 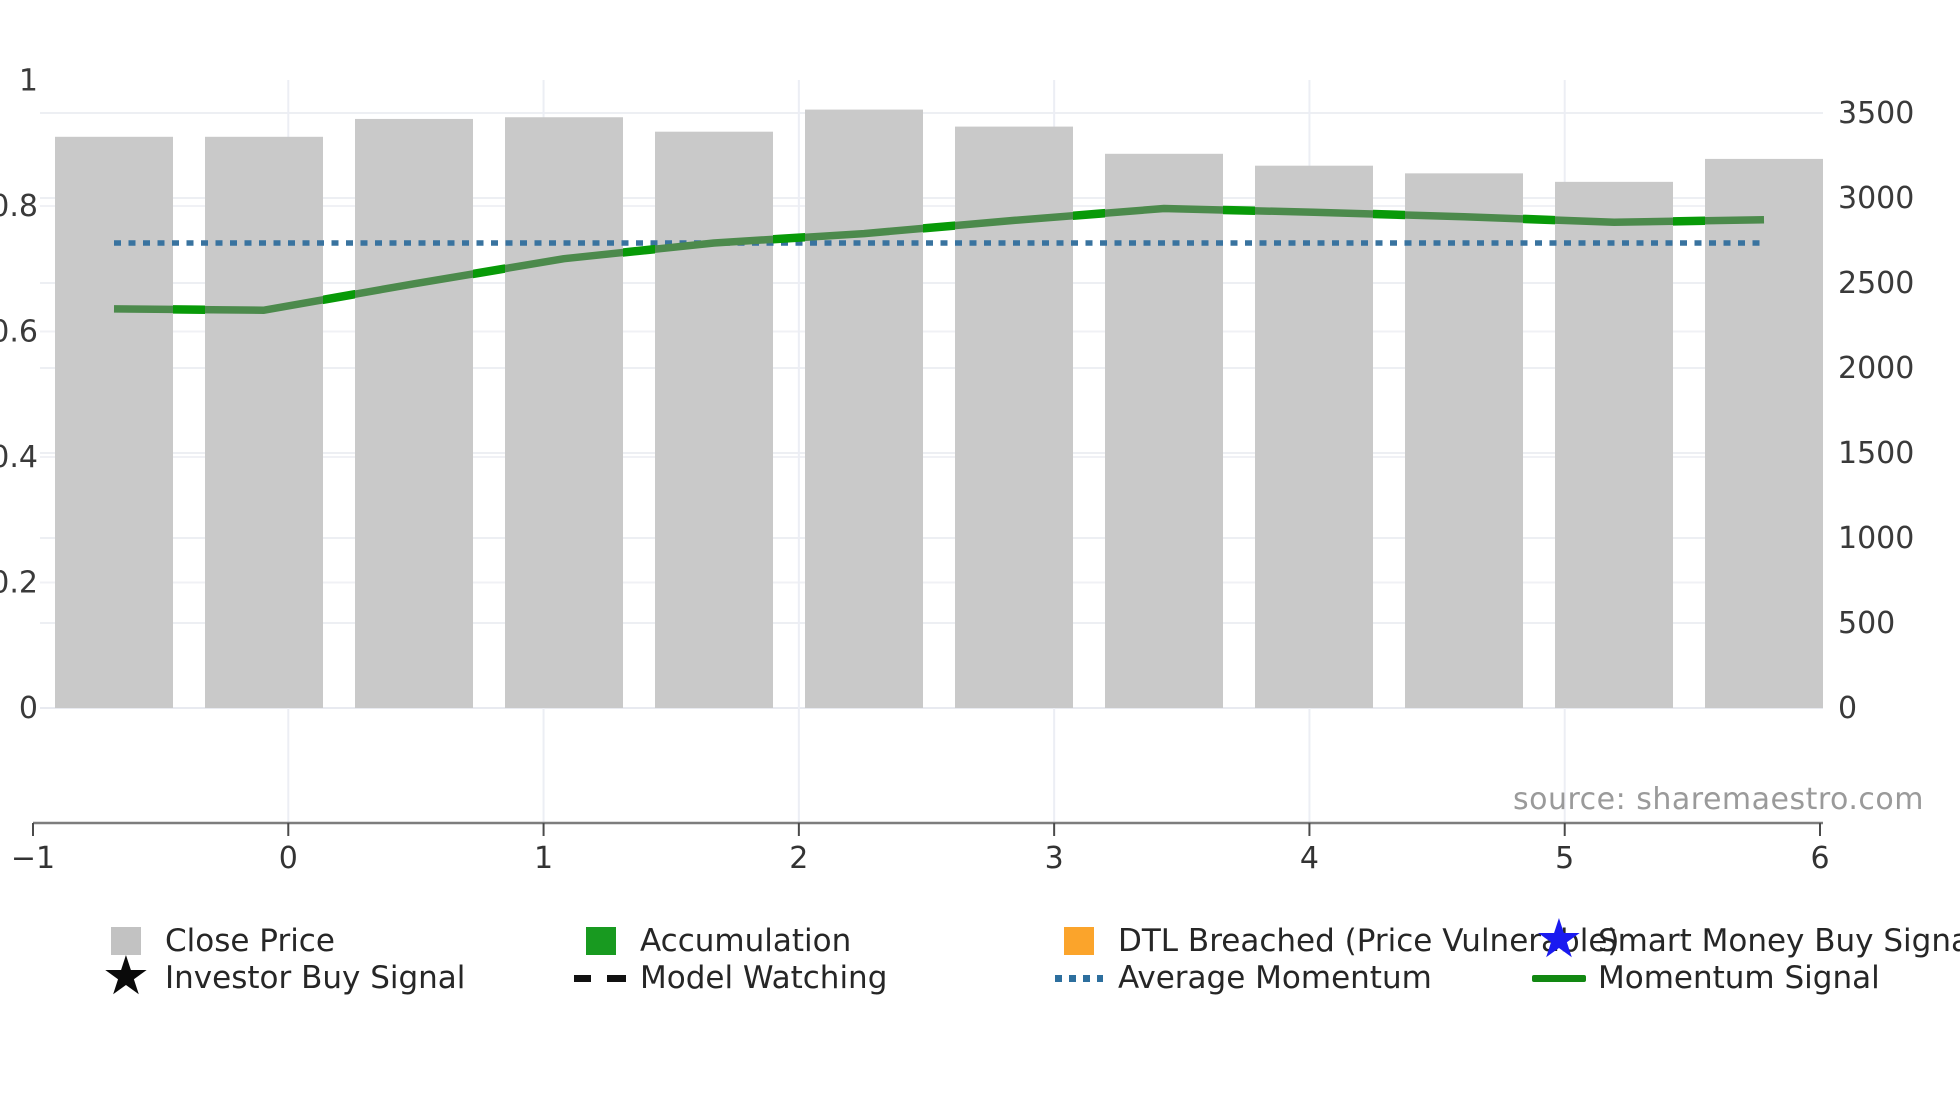 I want to click on left-axis-tick-label: 0.6, so click(x=19, y=332).